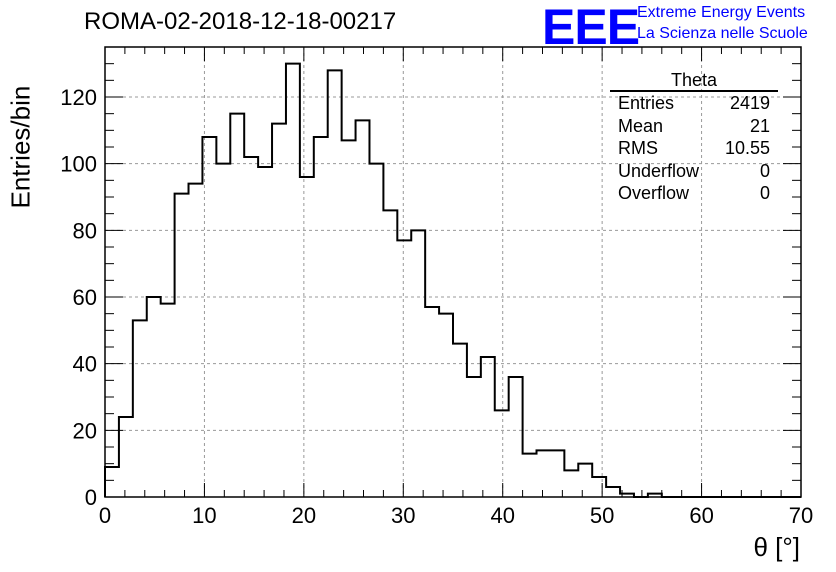 The image size is (836, 572). I want to click on y-axis-label: Entries/bin, so click(20, 147).